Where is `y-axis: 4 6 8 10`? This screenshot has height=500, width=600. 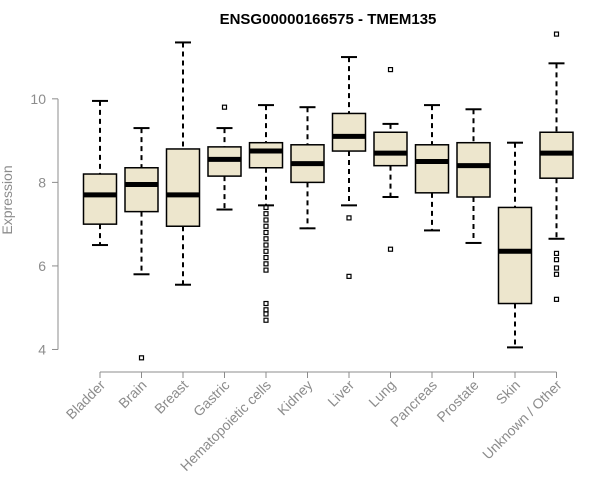 y-axis: 4 6 8 10 is located at coordinates (44, 224).